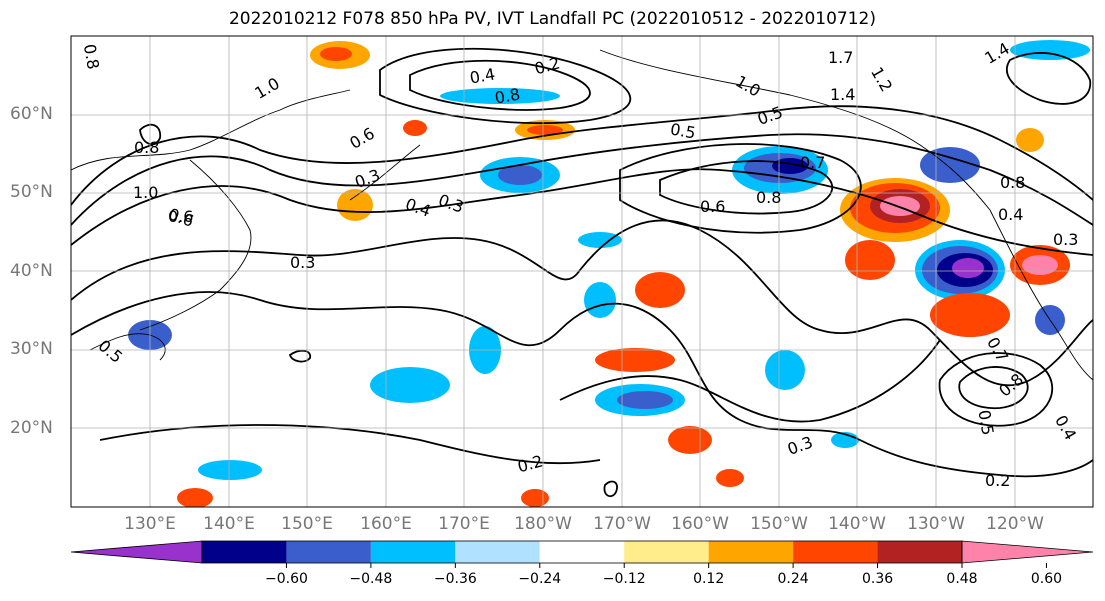 The image size is (1105, 601). I want to click on colorbar-max-arrow, so click(1027, 552).